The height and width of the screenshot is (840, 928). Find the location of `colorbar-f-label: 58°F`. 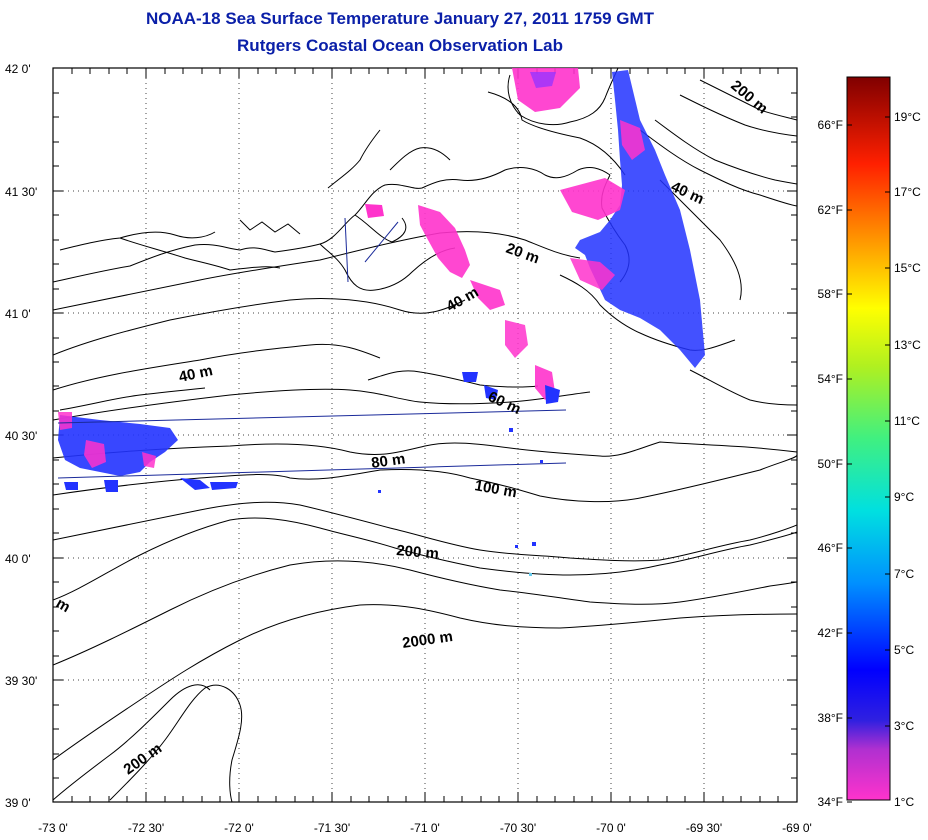

colorbar-f-label: 58°F is located at coordinates (830, 294).